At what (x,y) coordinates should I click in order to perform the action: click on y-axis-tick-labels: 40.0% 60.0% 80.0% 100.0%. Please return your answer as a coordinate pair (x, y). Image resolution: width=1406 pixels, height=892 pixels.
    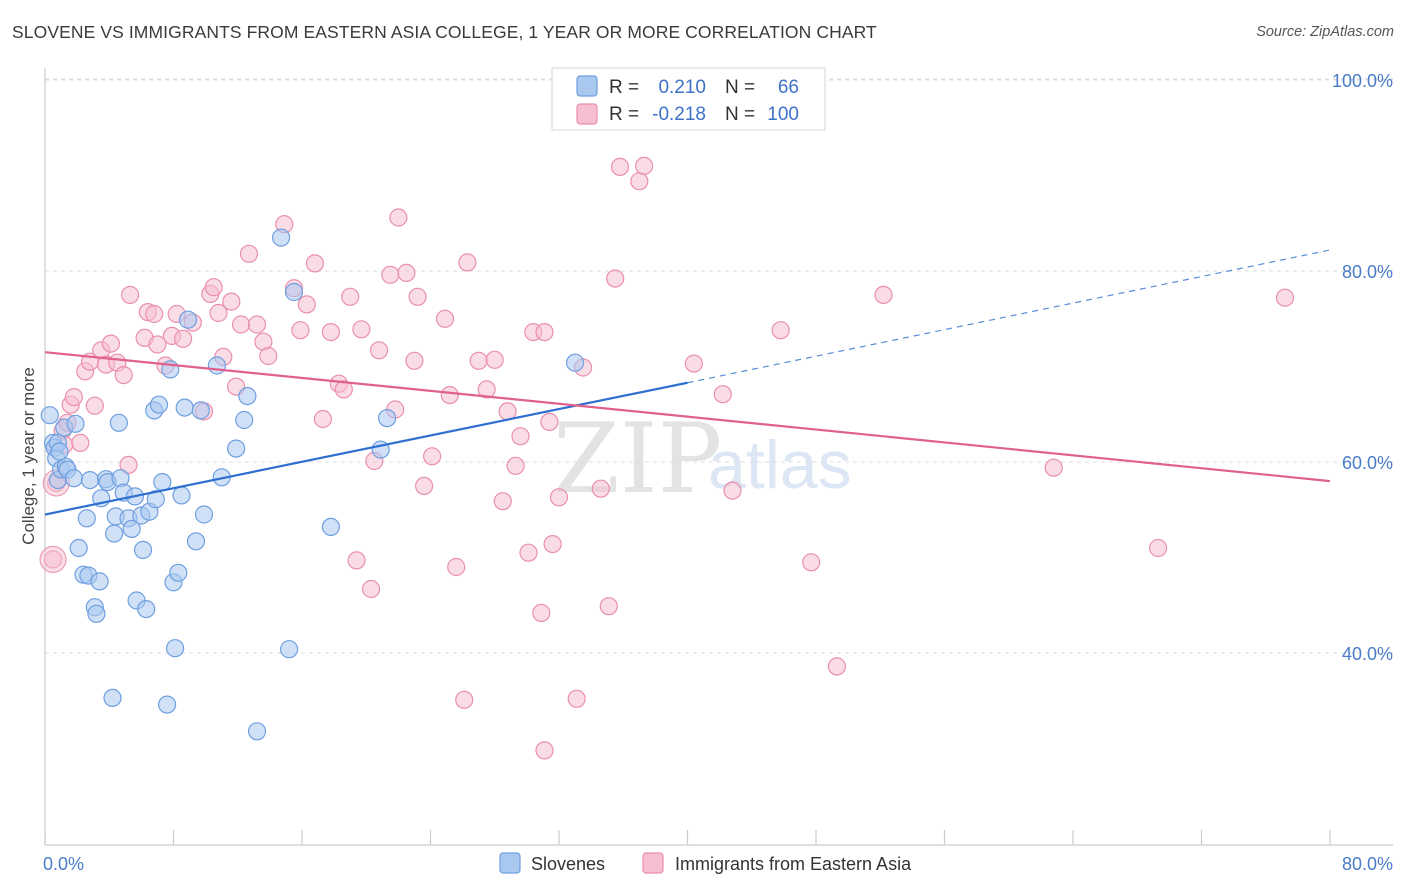
    Looking at the image, I should click on (1362, 367).